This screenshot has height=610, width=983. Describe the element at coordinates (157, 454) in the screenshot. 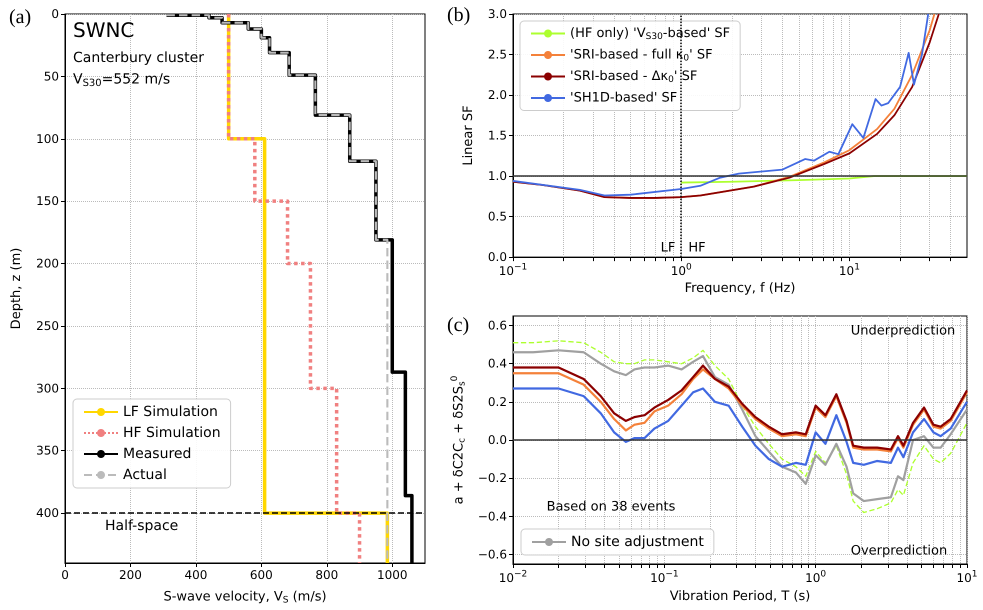

I see `legend-label: Measured` at that location.